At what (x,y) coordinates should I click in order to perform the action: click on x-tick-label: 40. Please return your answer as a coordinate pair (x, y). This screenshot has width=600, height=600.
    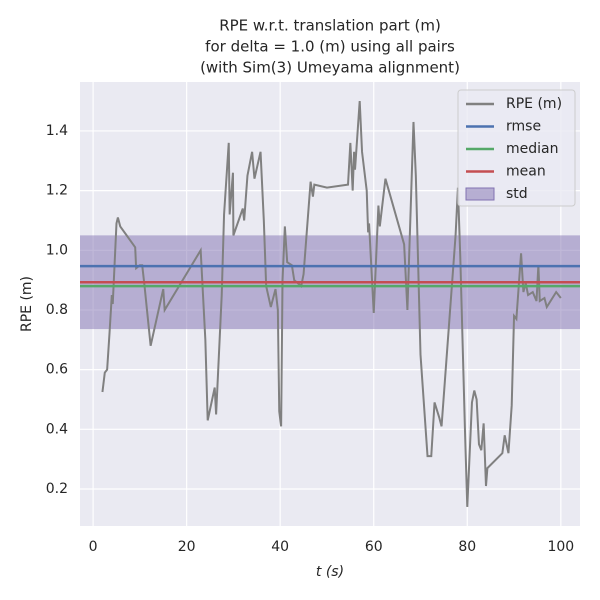
    Looking at the image, I should click on (280, 547).